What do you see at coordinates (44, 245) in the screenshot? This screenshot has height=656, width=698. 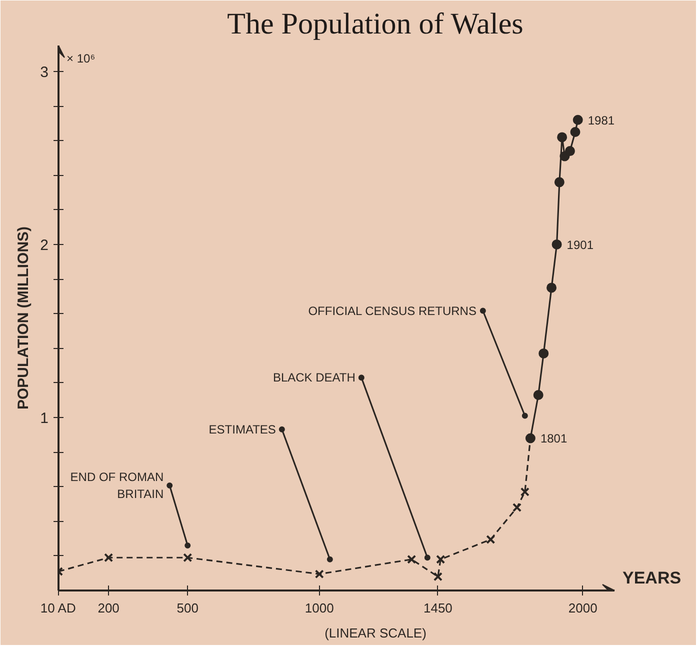 I see `y-tick-label: 2` at bounding box center [44, 245].